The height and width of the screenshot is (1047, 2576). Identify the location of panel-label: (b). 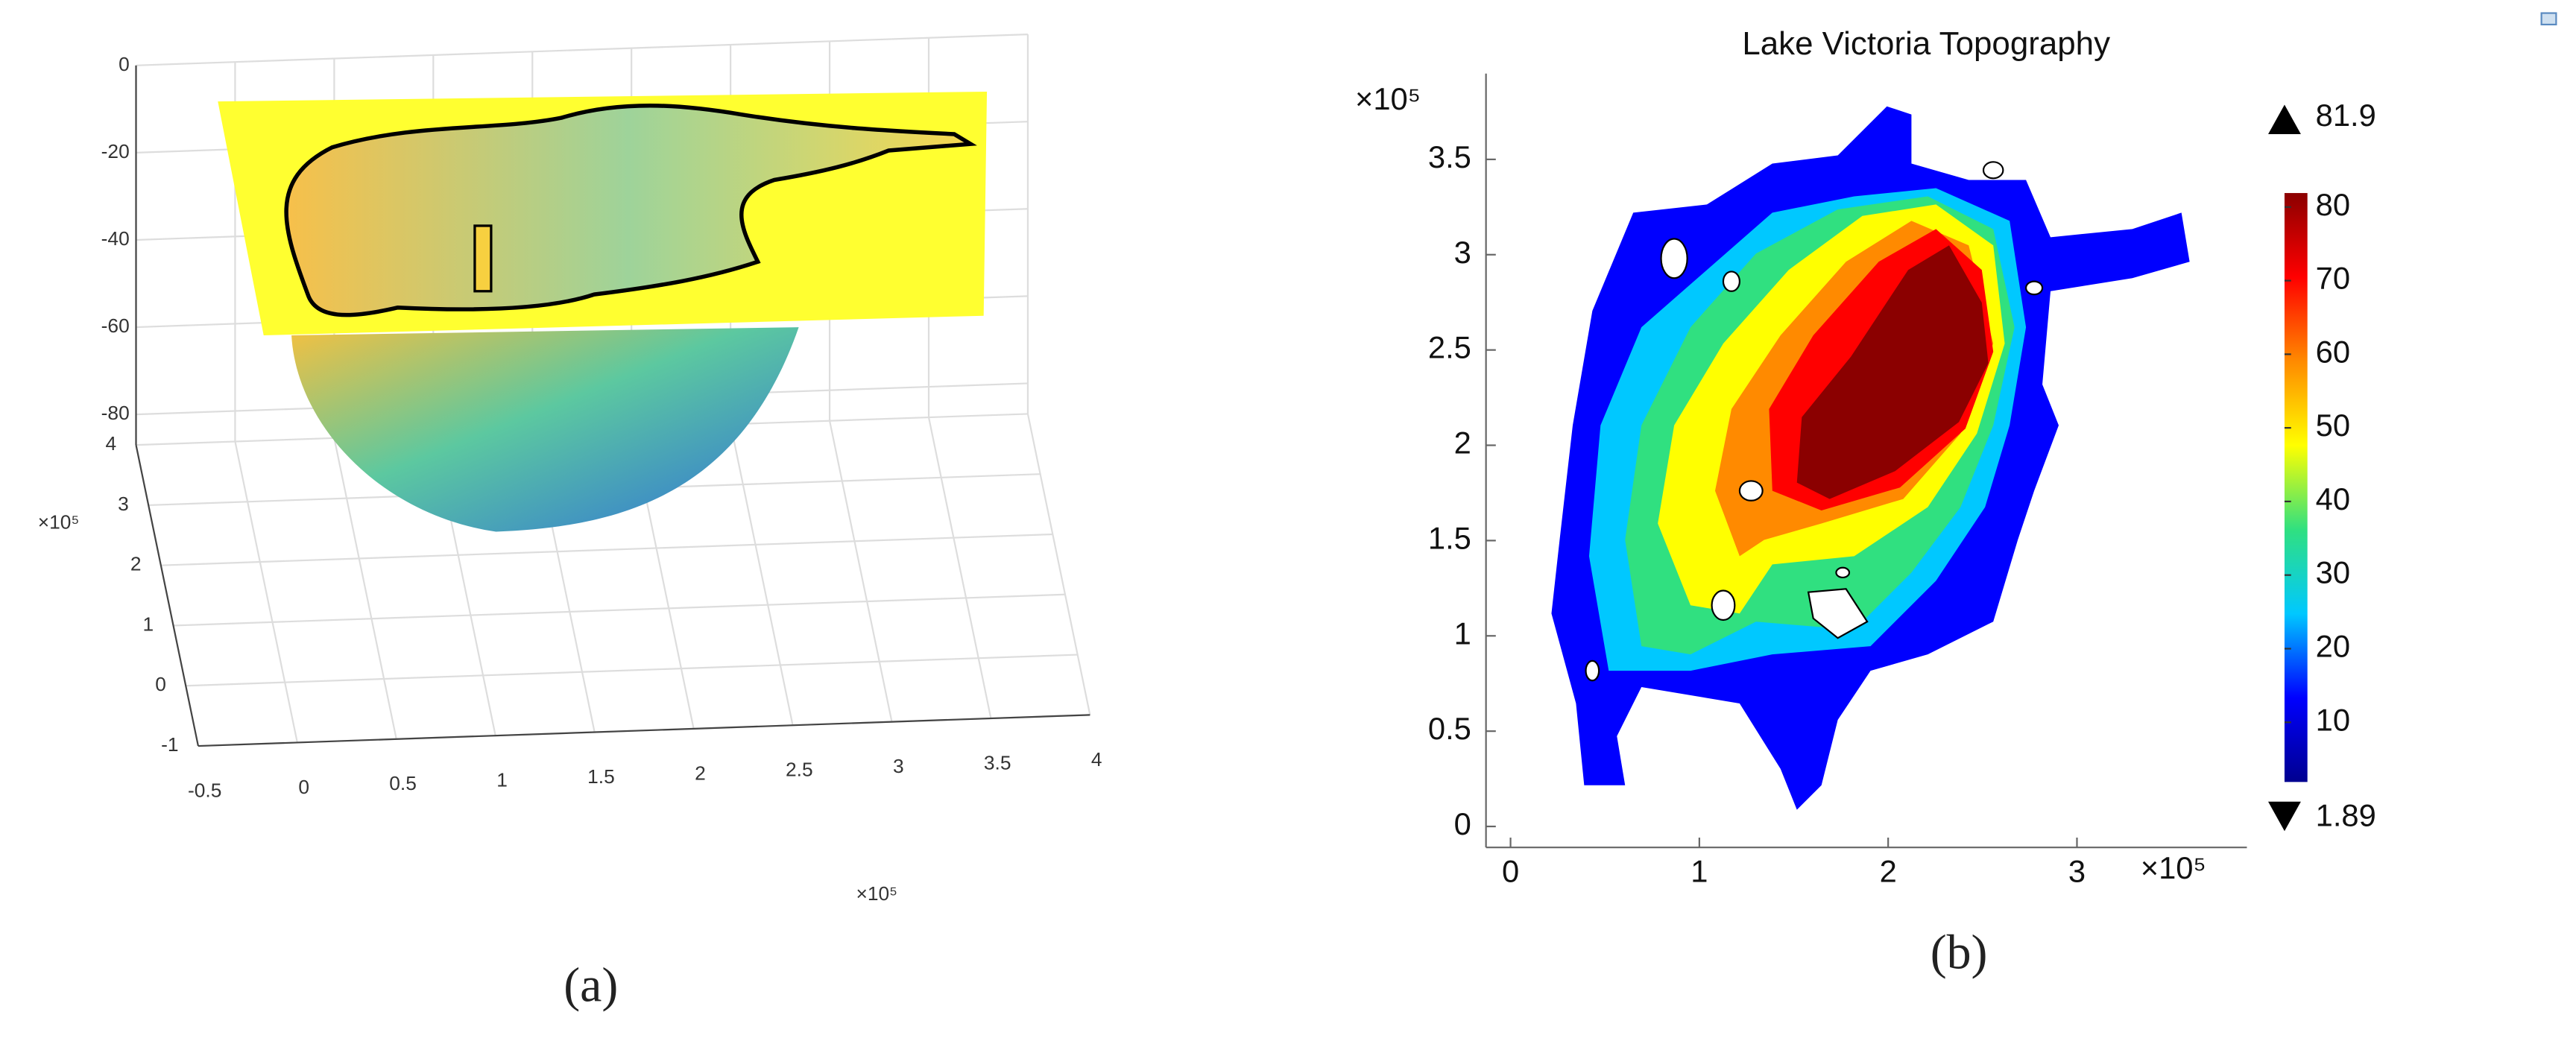
(1959, 952).